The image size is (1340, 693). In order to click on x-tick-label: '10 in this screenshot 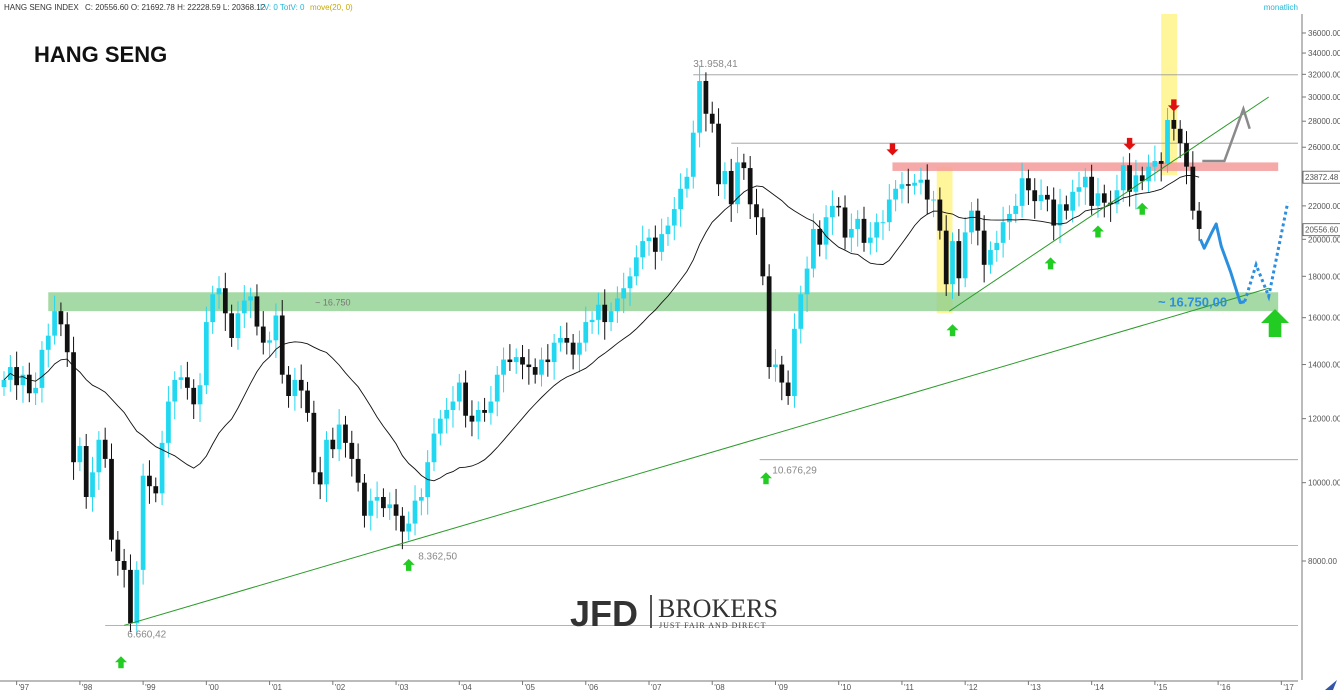, I will do `click(846, 687)`.